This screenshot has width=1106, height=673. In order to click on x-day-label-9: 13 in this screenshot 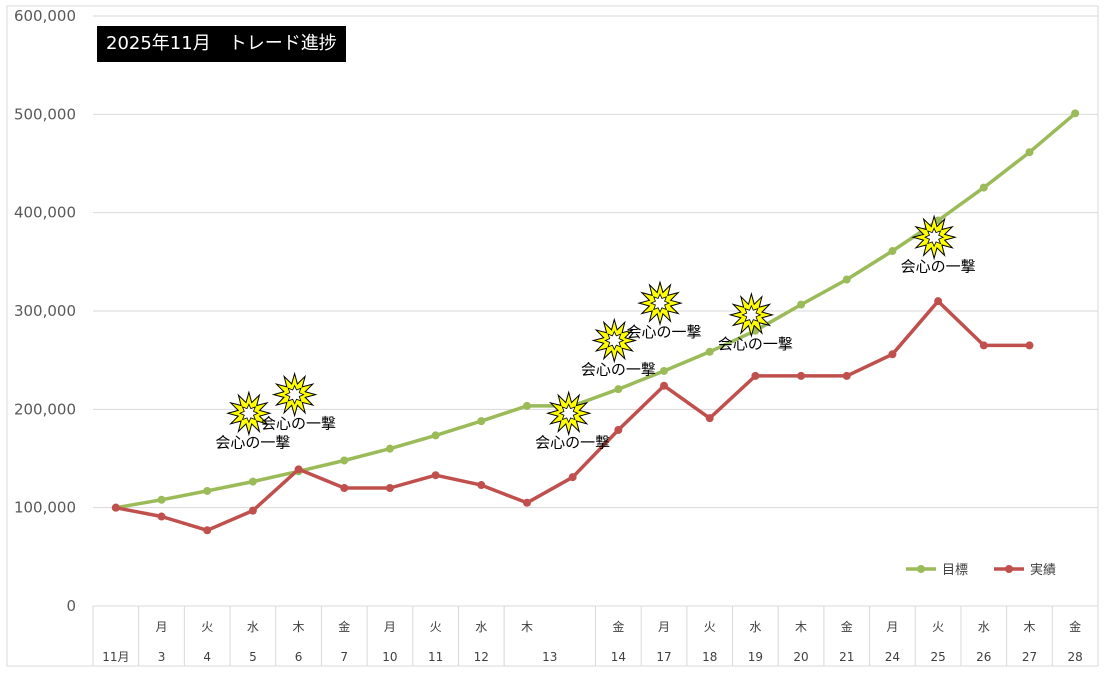, I will do `click(549, 657)`.